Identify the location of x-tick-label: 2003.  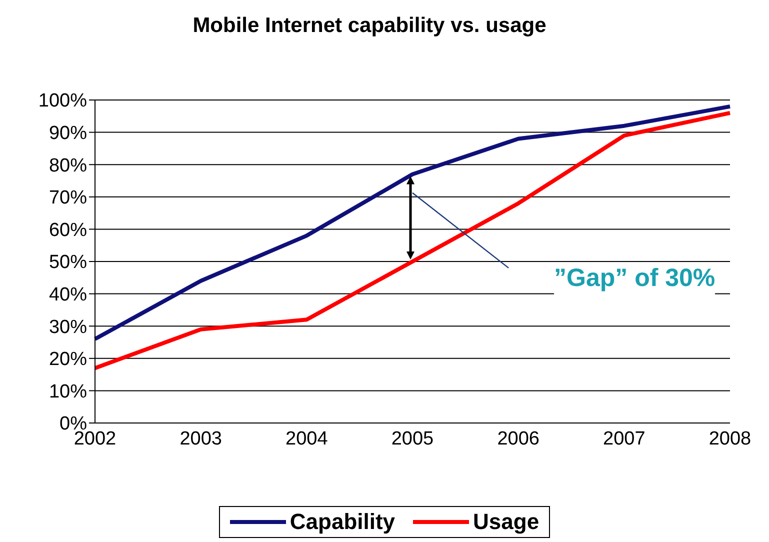
(201, 439).